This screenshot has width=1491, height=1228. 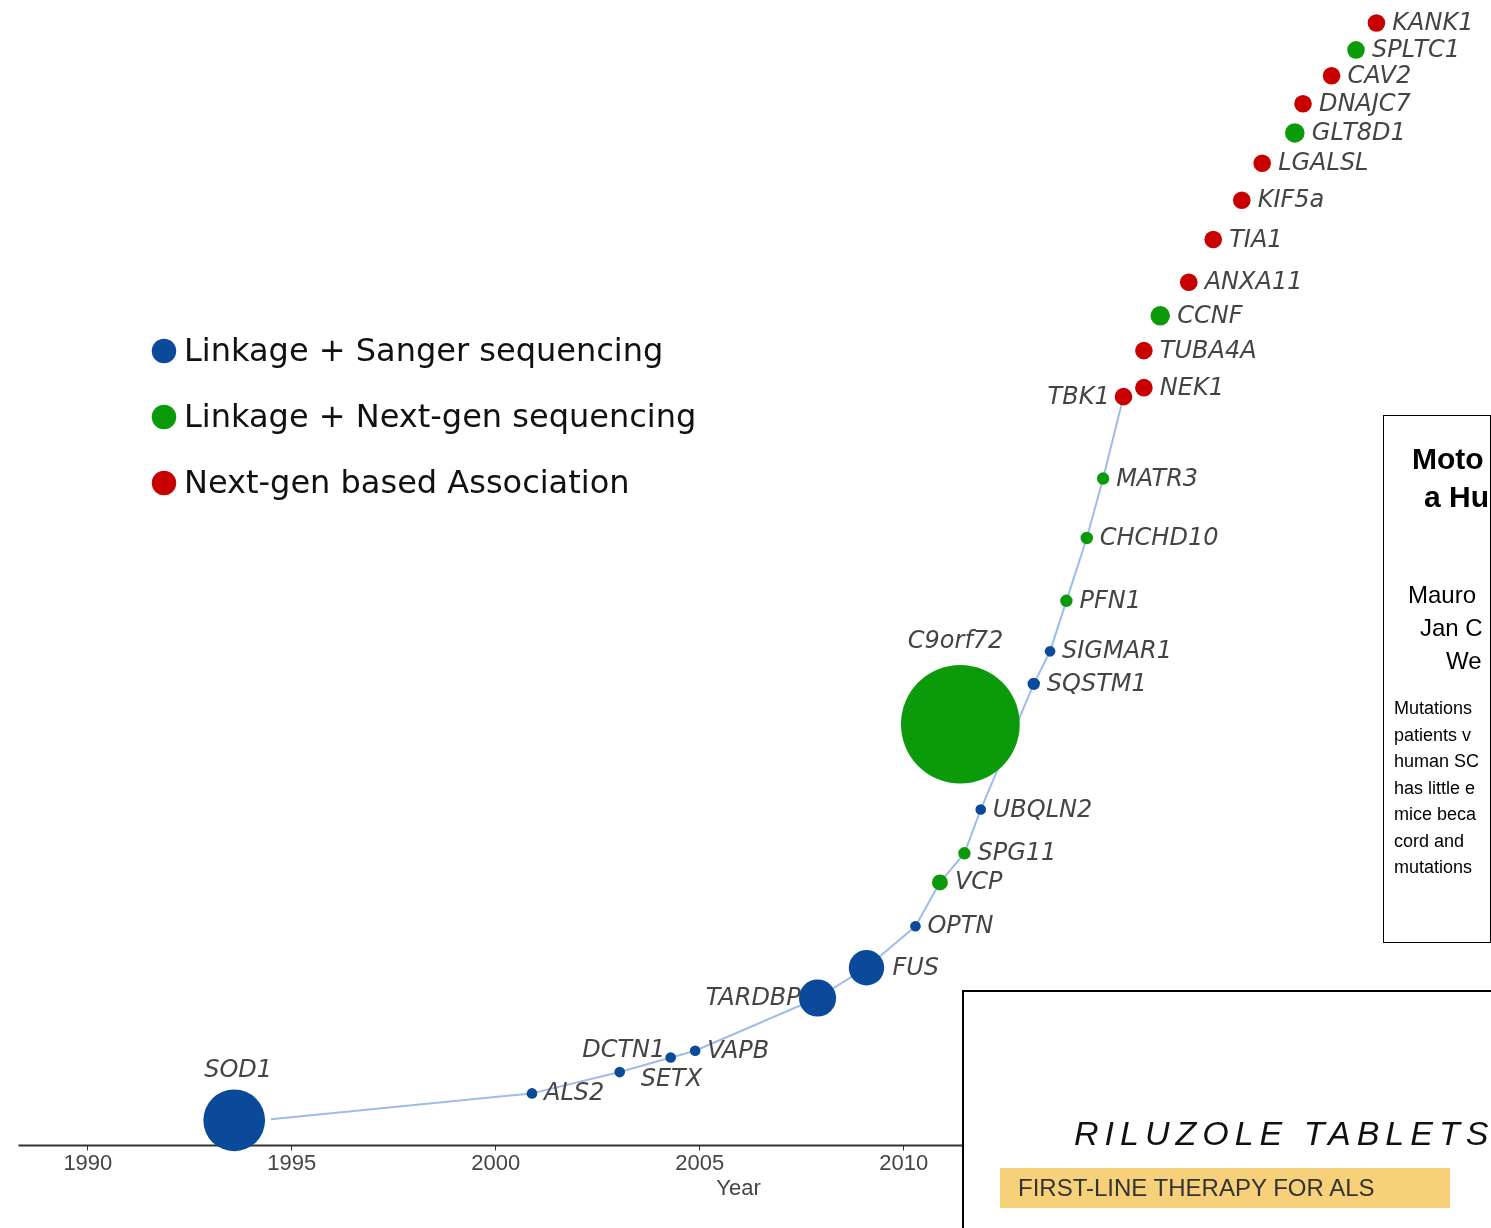 What do you see at coordinates (1437, 679) in the screenshot?
I see `paper-excerpt: Moto a Hu Mauro Jan C We Mutations patients v human SC has little e mice beca cord and mutations` at bounding box center [1437, 679].